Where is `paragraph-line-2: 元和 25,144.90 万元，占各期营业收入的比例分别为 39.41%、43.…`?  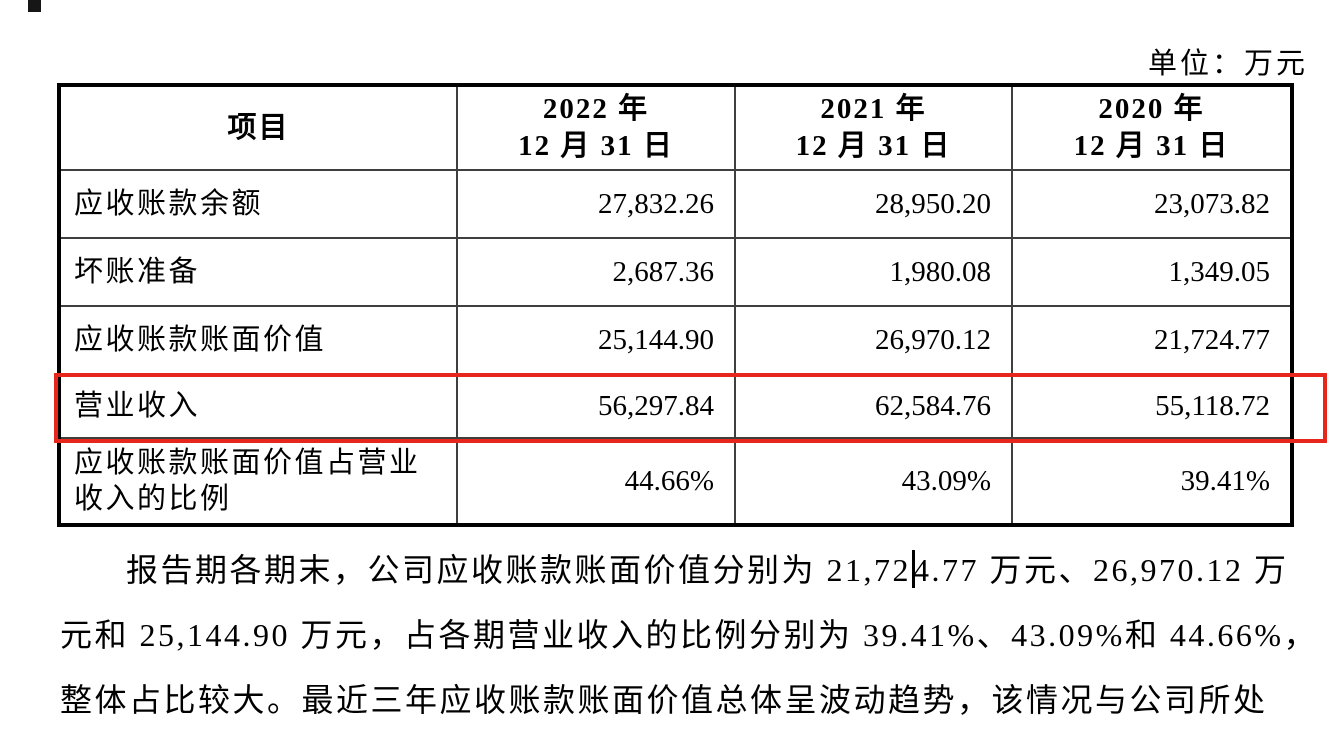
paragraph-line-2: 元和 25,144.90 万元，占各期营业收入的比例分别为 39.41%、43.… is located at coordinates (689, 635).